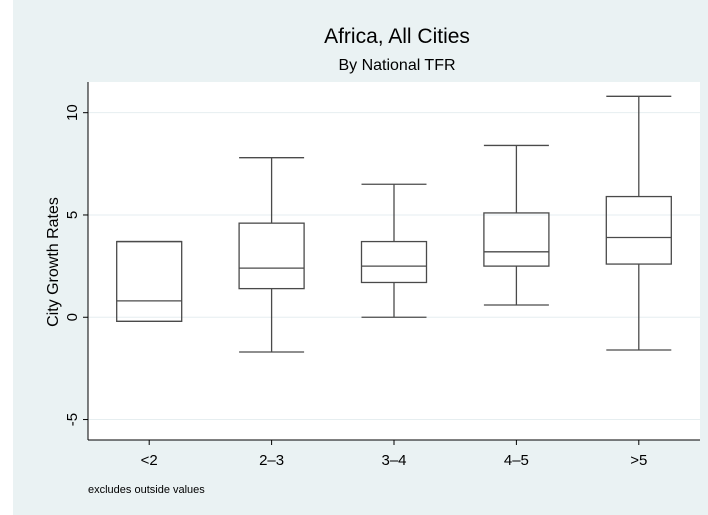 The width and height of the screenshot is (708, 515). Describe the element at coordinates (72, 317) in the screenshot. I see `y-tick-label: 0` at that location.